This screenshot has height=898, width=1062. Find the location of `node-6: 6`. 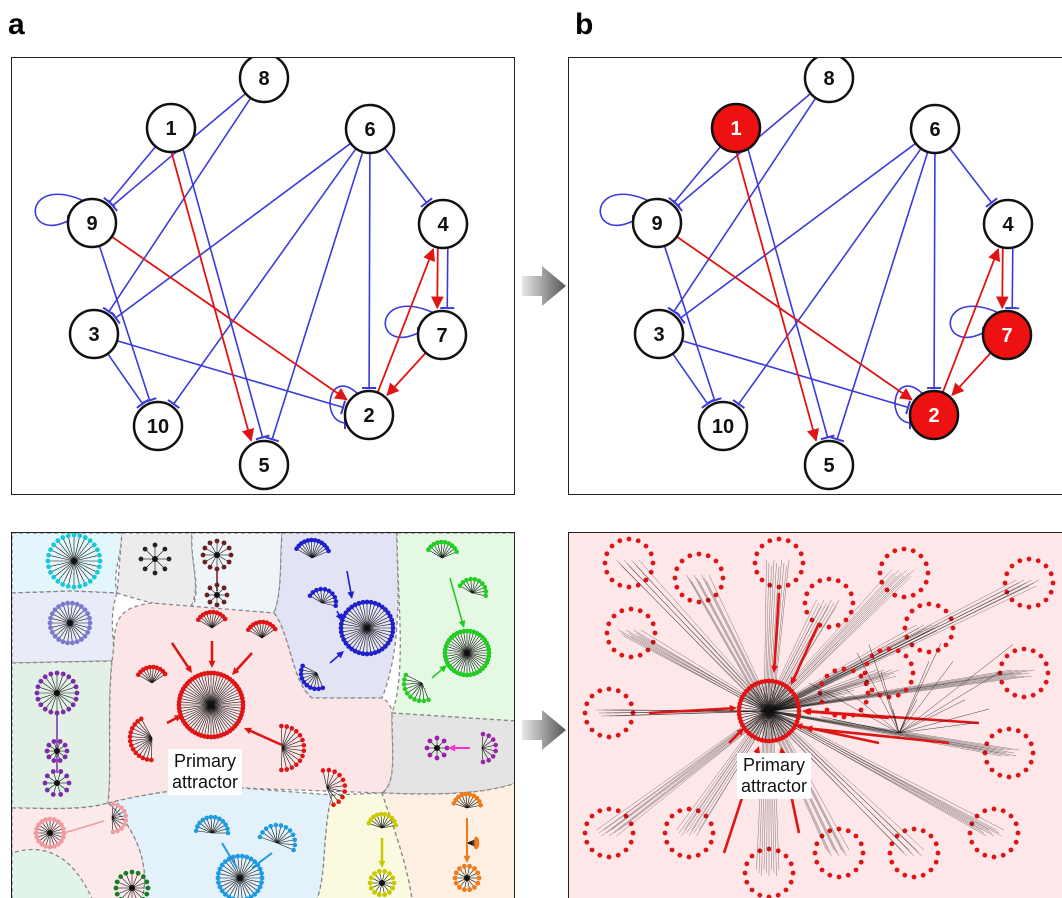

node-6: 6 is located at coordinates (370, 129).